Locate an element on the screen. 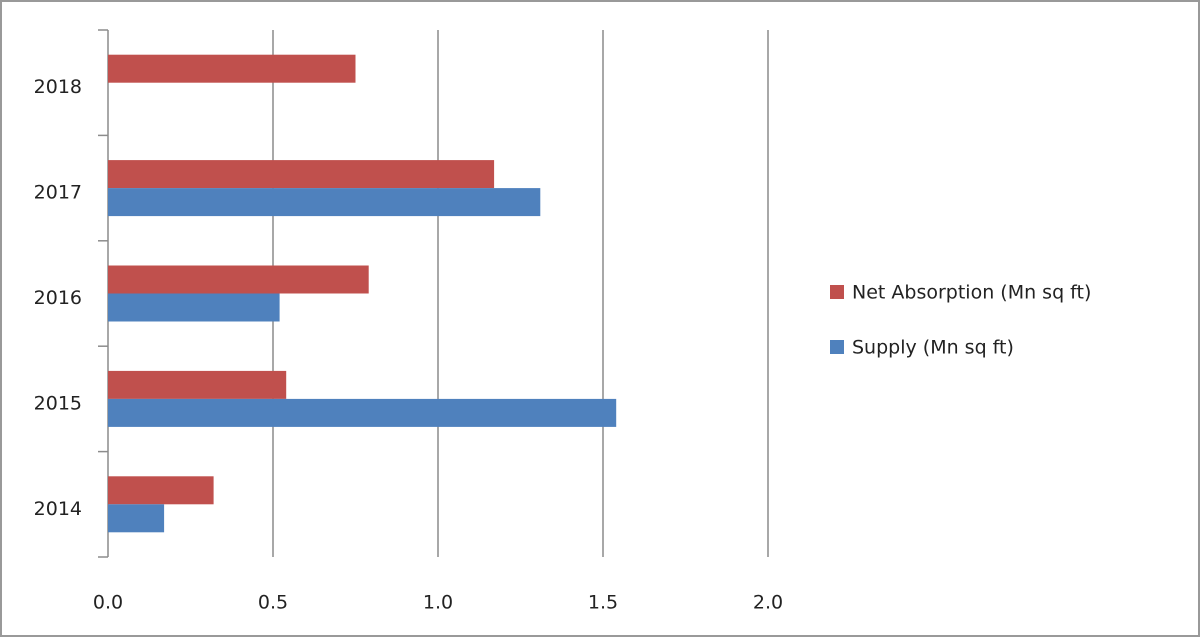  y-tick-label: 2015 is located at coordinates (58, 403).